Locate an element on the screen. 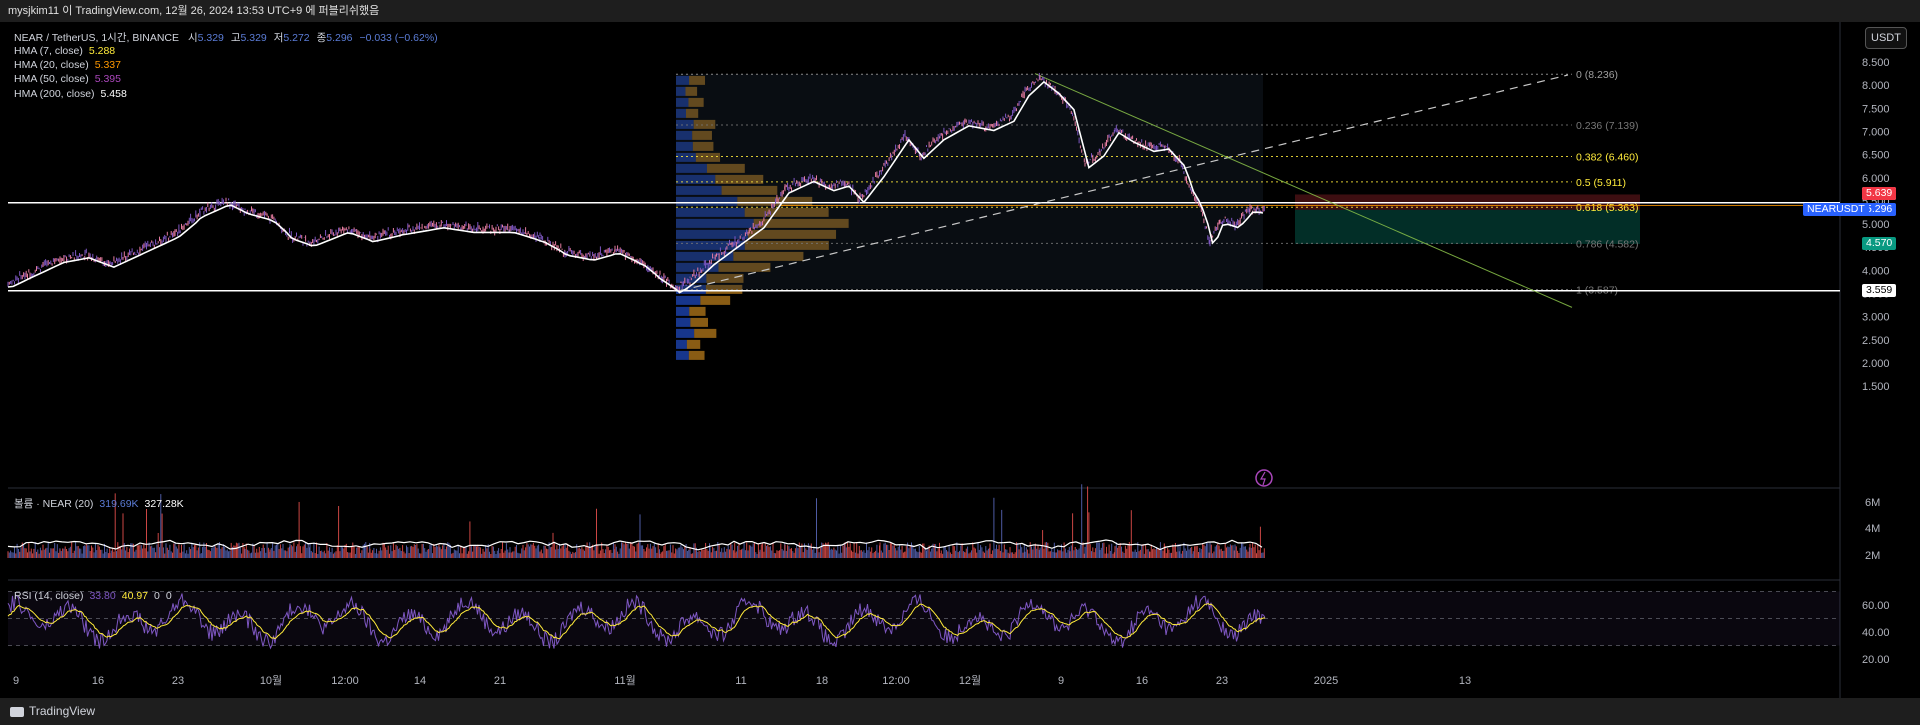 This screenshot has width=1920, height=725. low-value: 5.272 is located at coordinates (296, 38).